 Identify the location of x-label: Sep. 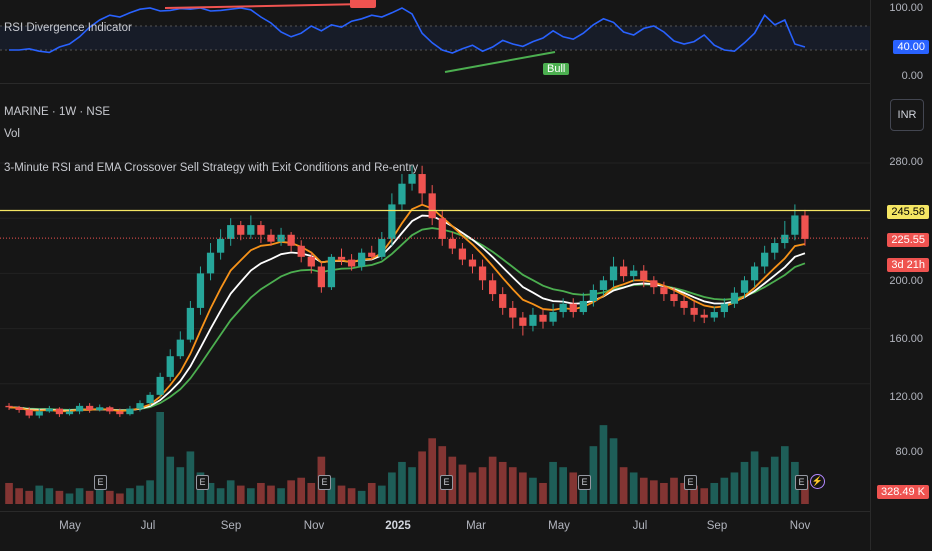
(231, 526).